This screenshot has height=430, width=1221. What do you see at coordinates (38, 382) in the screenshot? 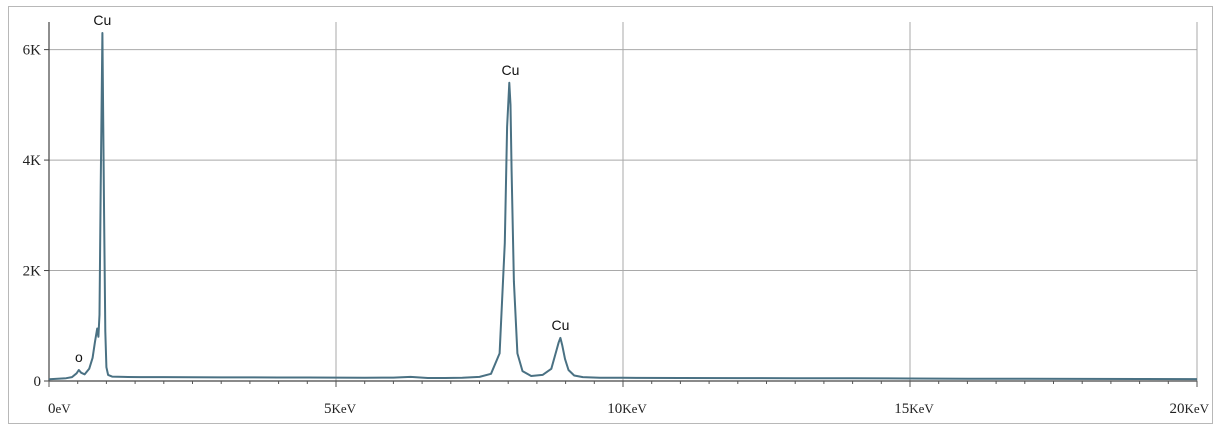
I see `y-tick-label-0: 0` at bounding box center [38, 382].